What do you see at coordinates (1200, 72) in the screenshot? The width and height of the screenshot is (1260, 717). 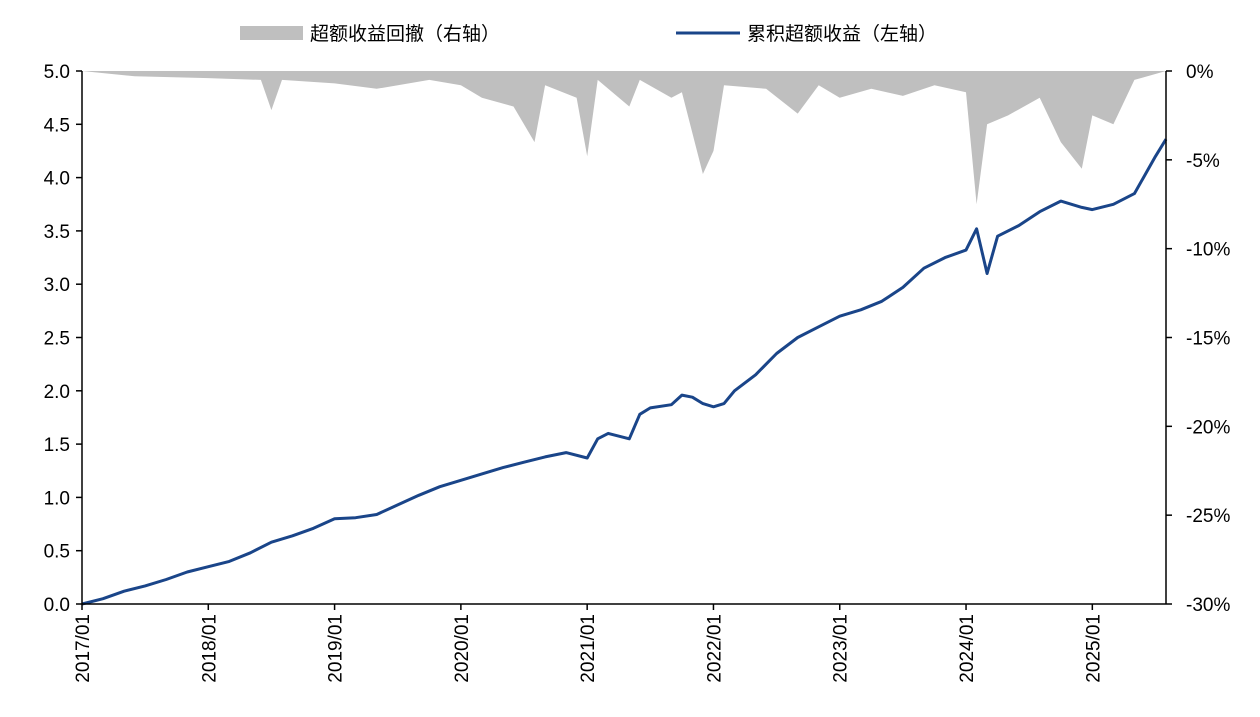 I see `y-right-tick-label: 0%` at bounding box center [1200, 72].